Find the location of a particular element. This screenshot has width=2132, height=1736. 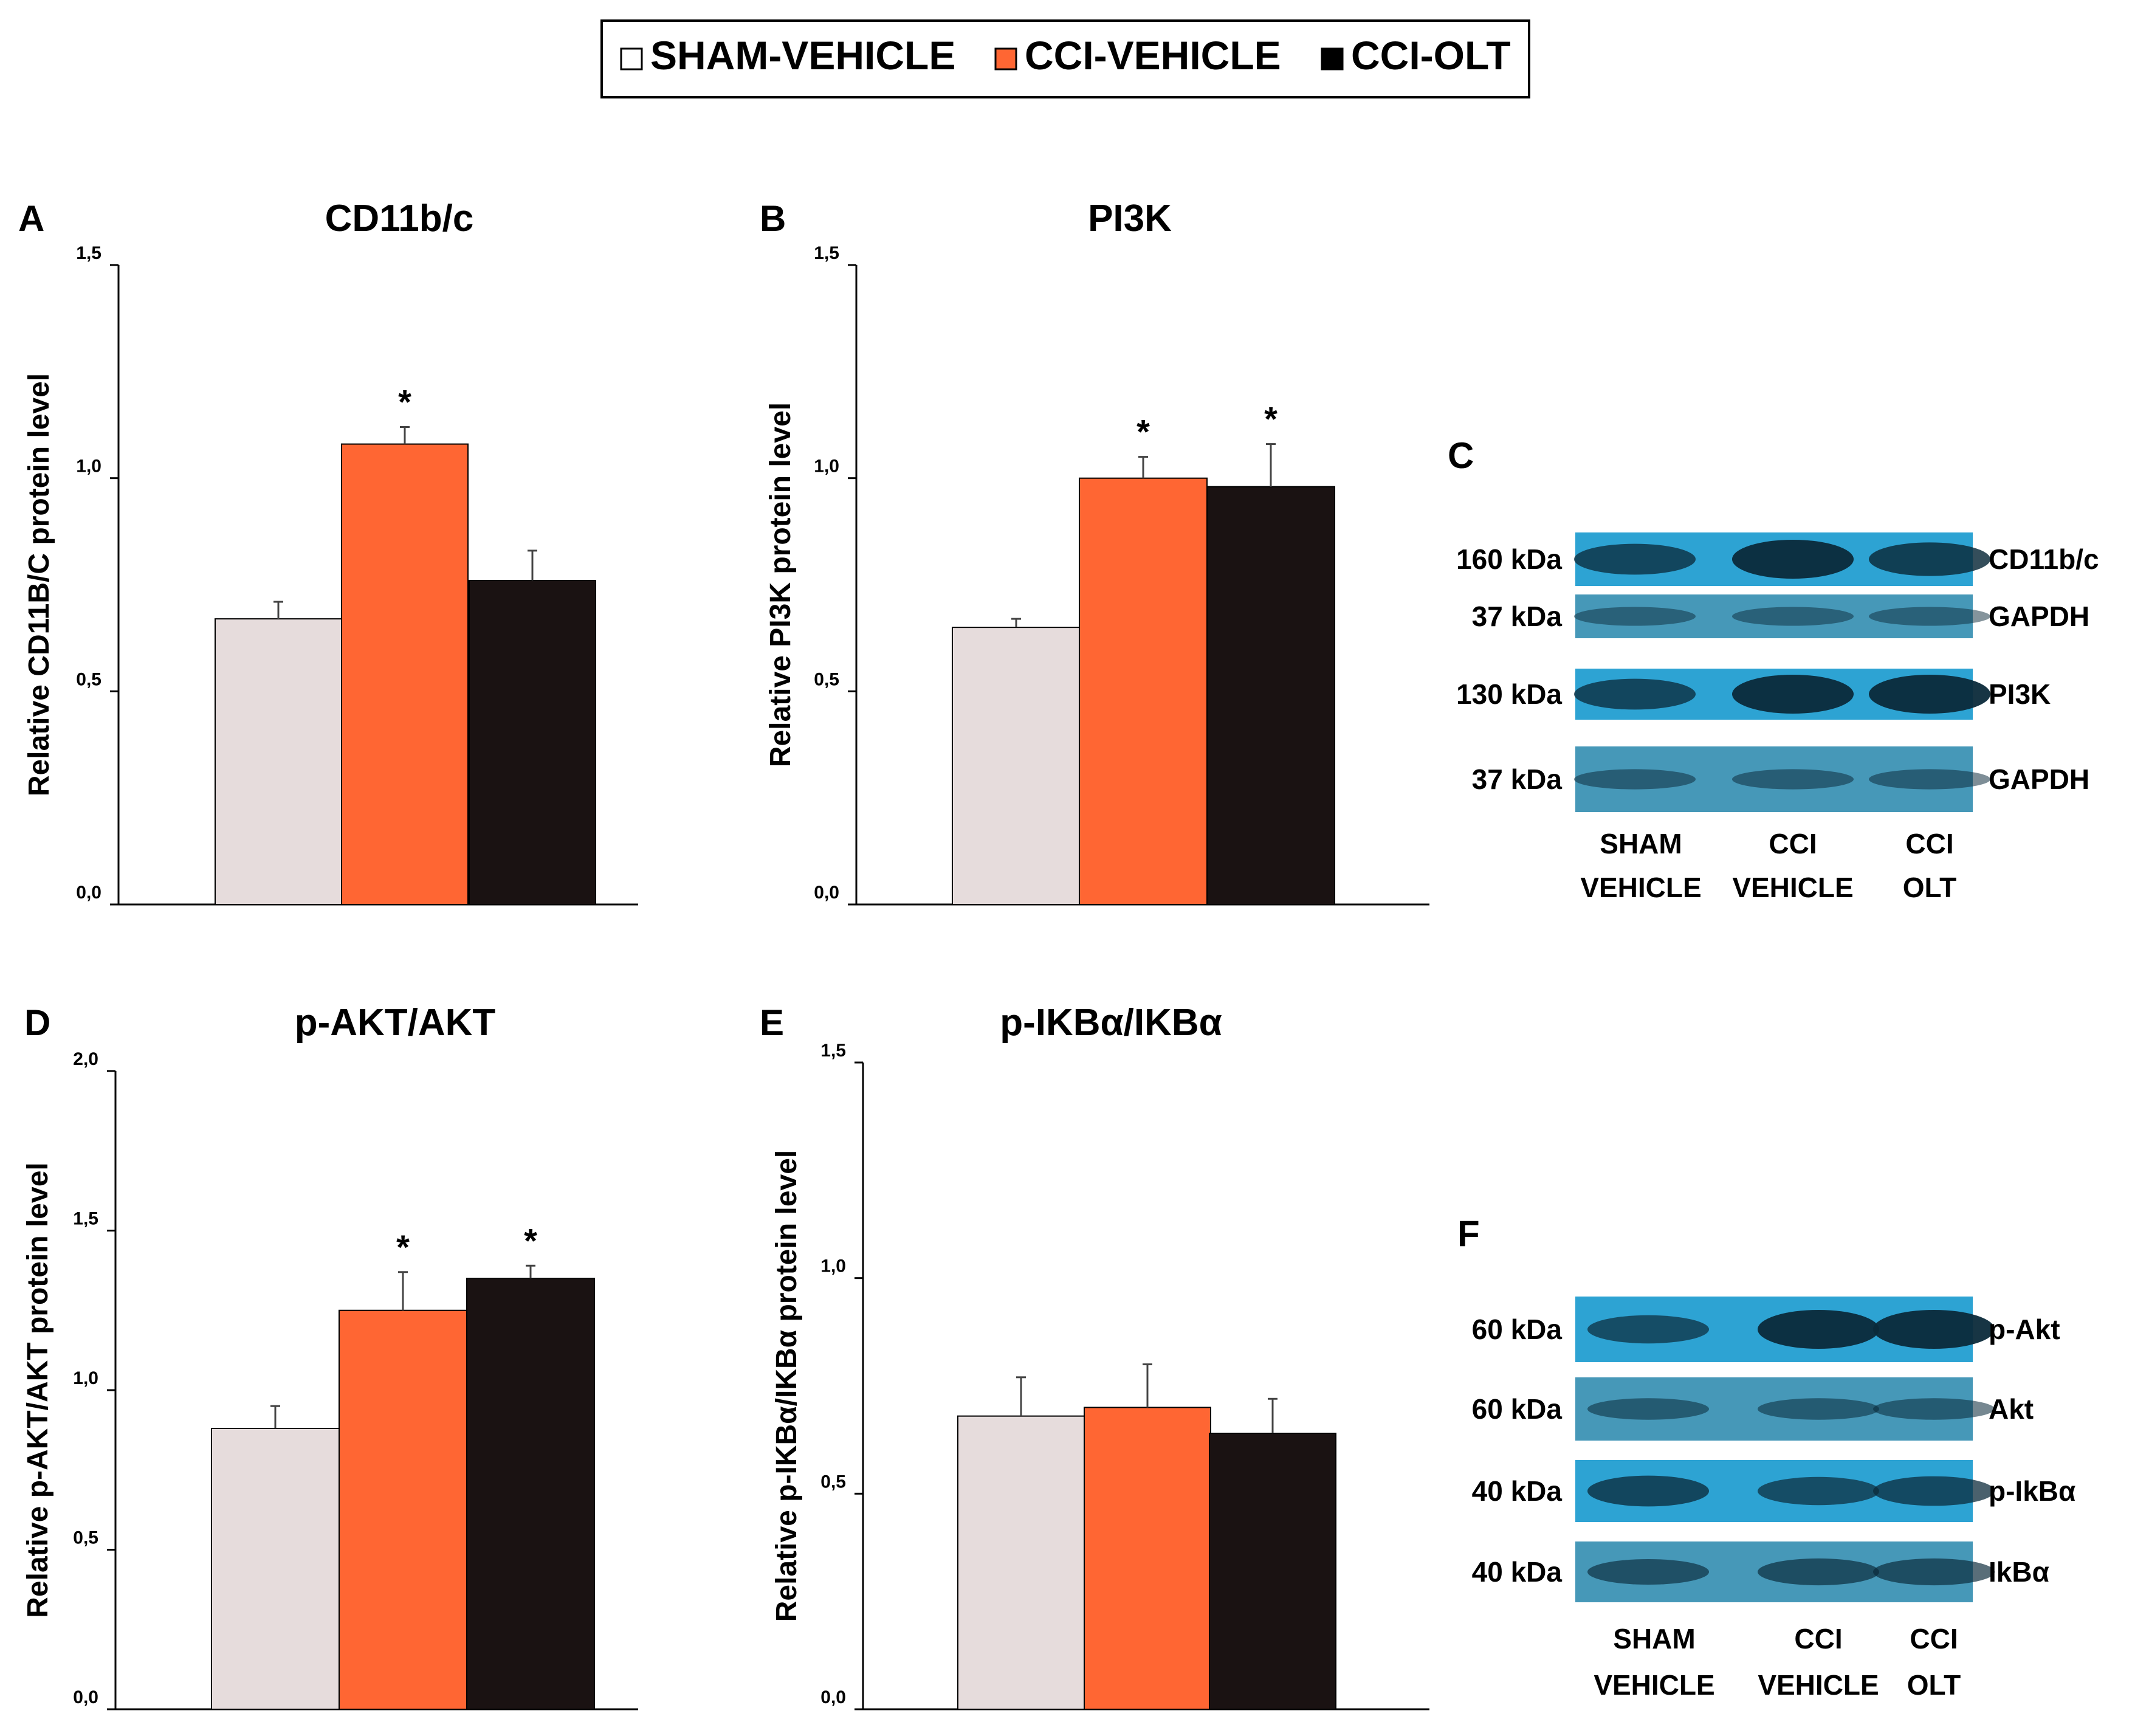

panel-letter: A is located at coordinates (31, 218).